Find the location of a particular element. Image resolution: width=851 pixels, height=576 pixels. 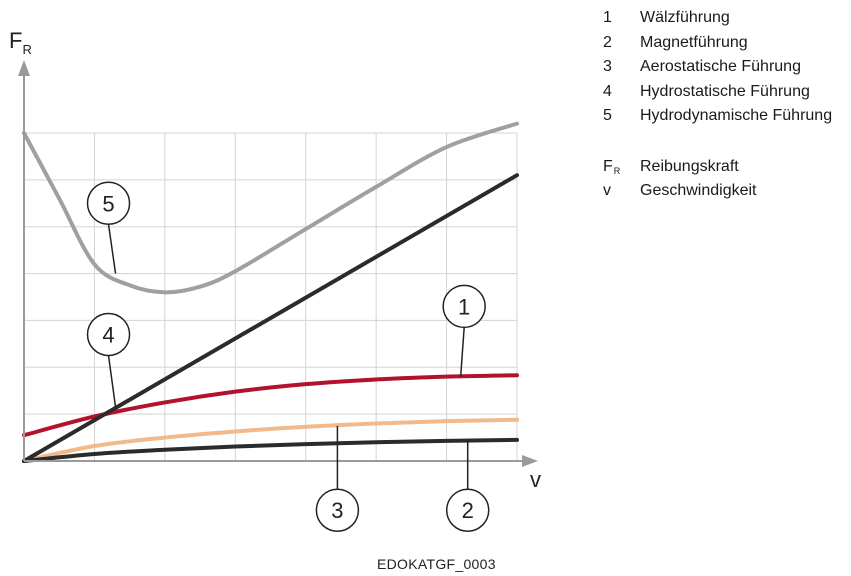

callout-label-2: 2 is located at coordinates (468, 510).